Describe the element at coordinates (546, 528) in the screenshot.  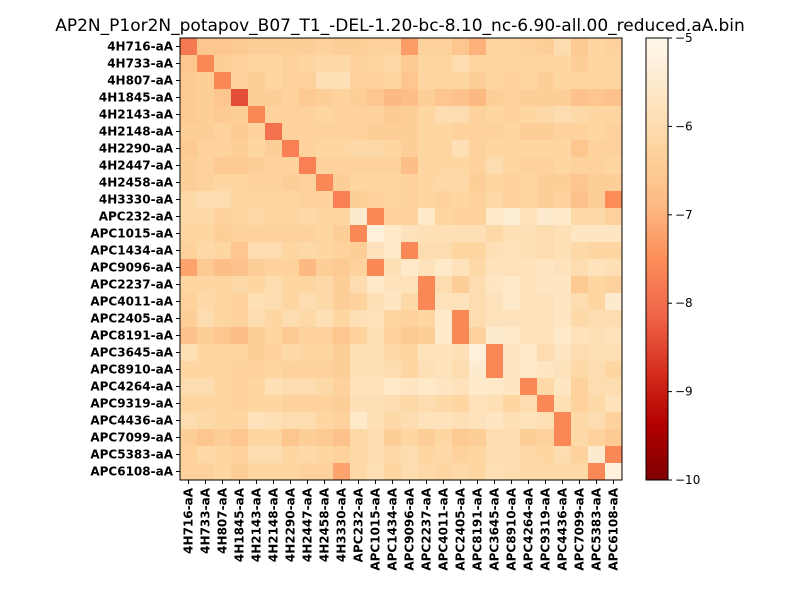
I see `x-tick-label: APC9319-aA` at that location.